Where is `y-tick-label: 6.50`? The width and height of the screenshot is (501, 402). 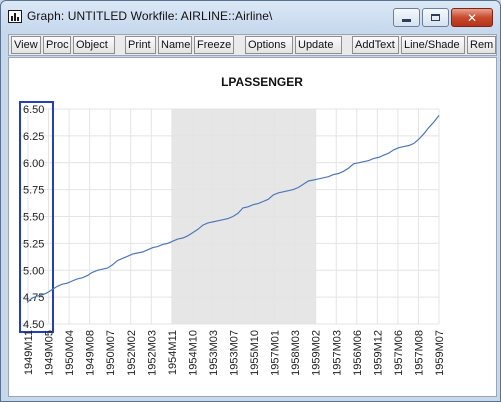
y-tick-label: 6.50 is located at coordinates (33, 110).